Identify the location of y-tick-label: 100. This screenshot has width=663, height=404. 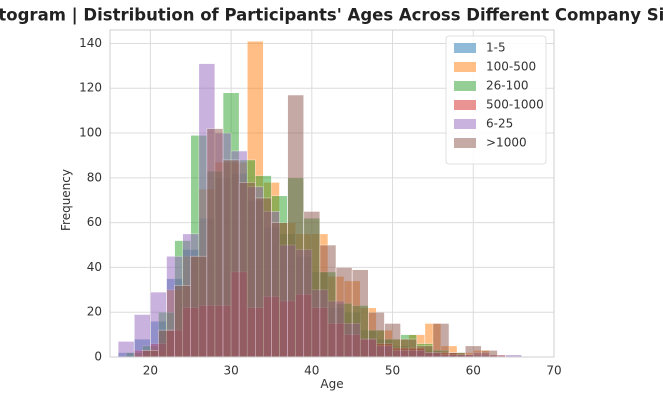
(90, 133).